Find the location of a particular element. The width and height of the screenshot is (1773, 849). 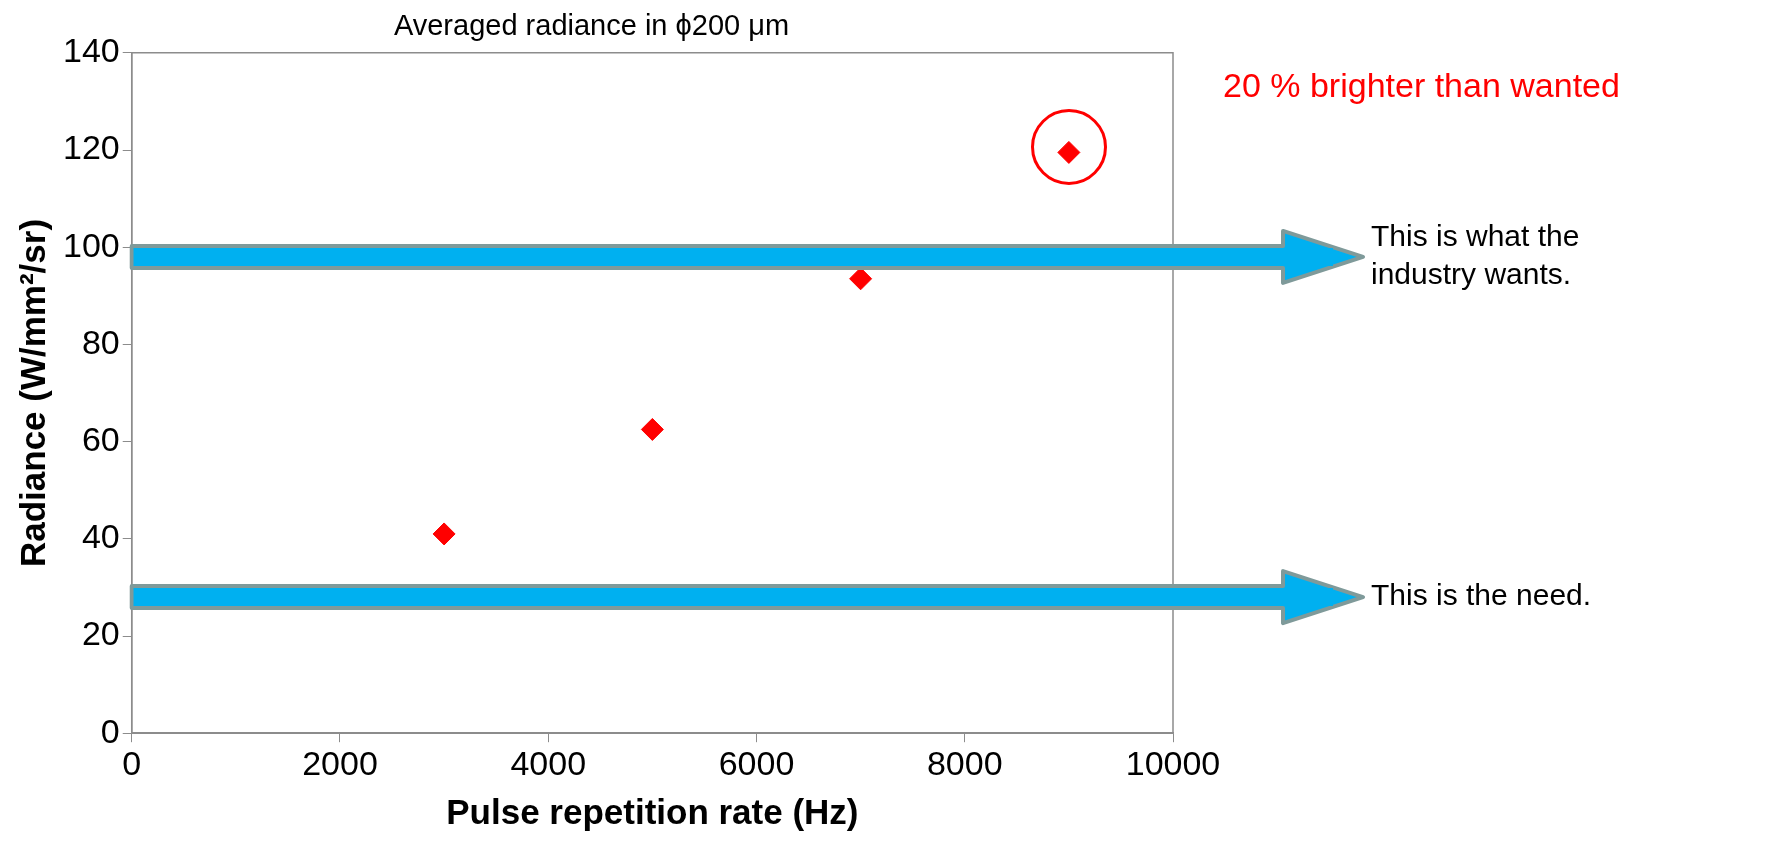

y-tick-label: 80 is located at coordinates (100, 341).